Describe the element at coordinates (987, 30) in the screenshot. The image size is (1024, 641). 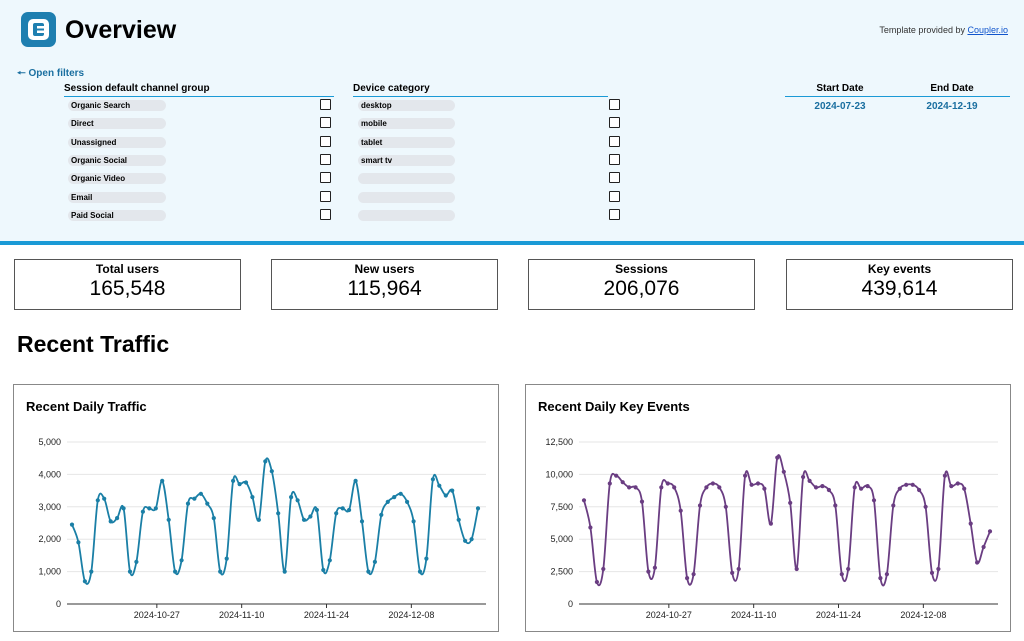
I see `coupler-link: Coupler.io` at that location.